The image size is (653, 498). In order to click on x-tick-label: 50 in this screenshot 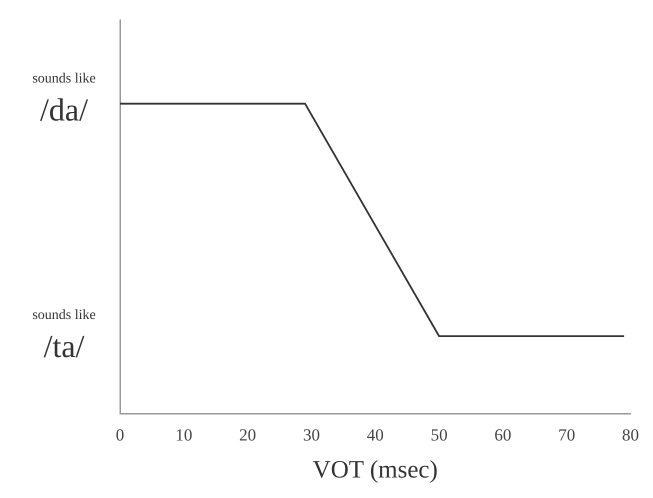, I will do `click(439, 434)`.